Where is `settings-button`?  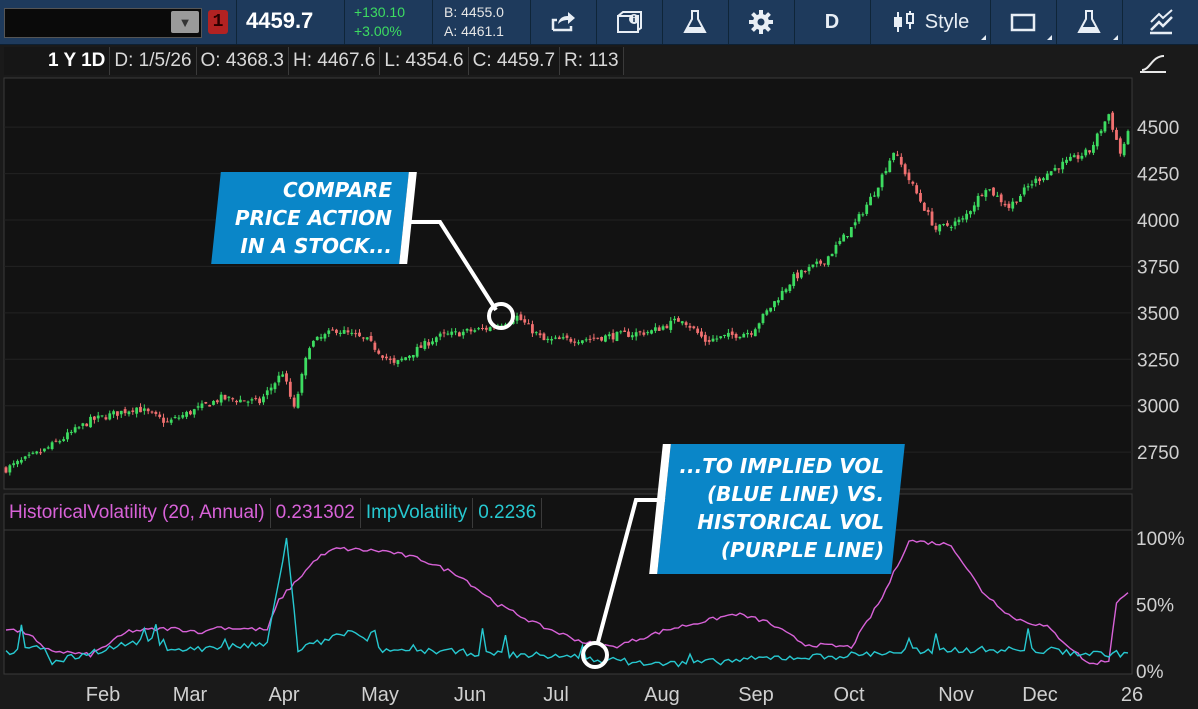 settings-button is located at coordinates (761, 22).